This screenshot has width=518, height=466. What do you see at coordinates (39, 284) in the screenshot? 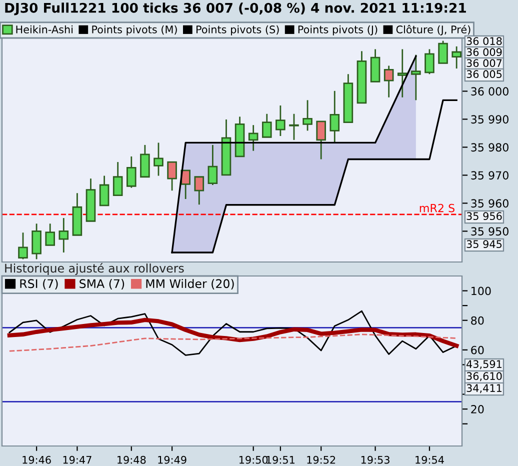
I see `legend-label: RSI (7)` at bounding box center [39, 284].